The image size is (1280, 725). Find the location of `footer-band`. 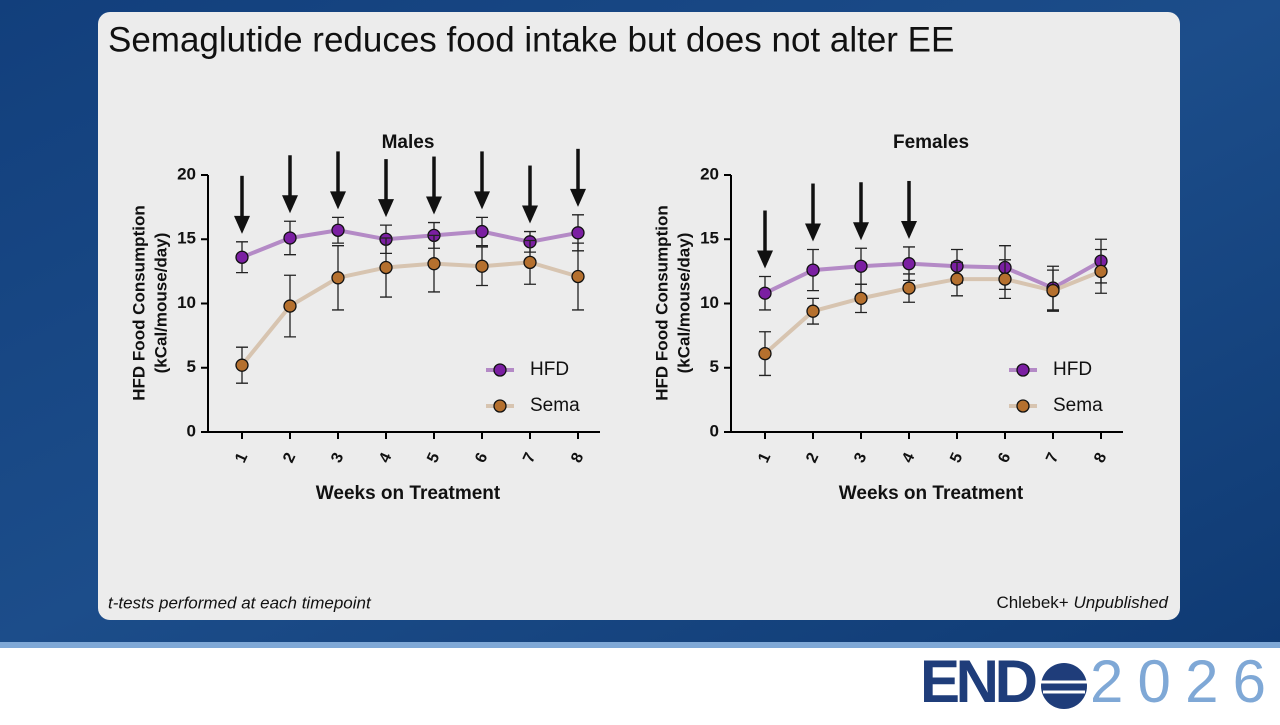

footer-band is located at coordinates (640, 684).